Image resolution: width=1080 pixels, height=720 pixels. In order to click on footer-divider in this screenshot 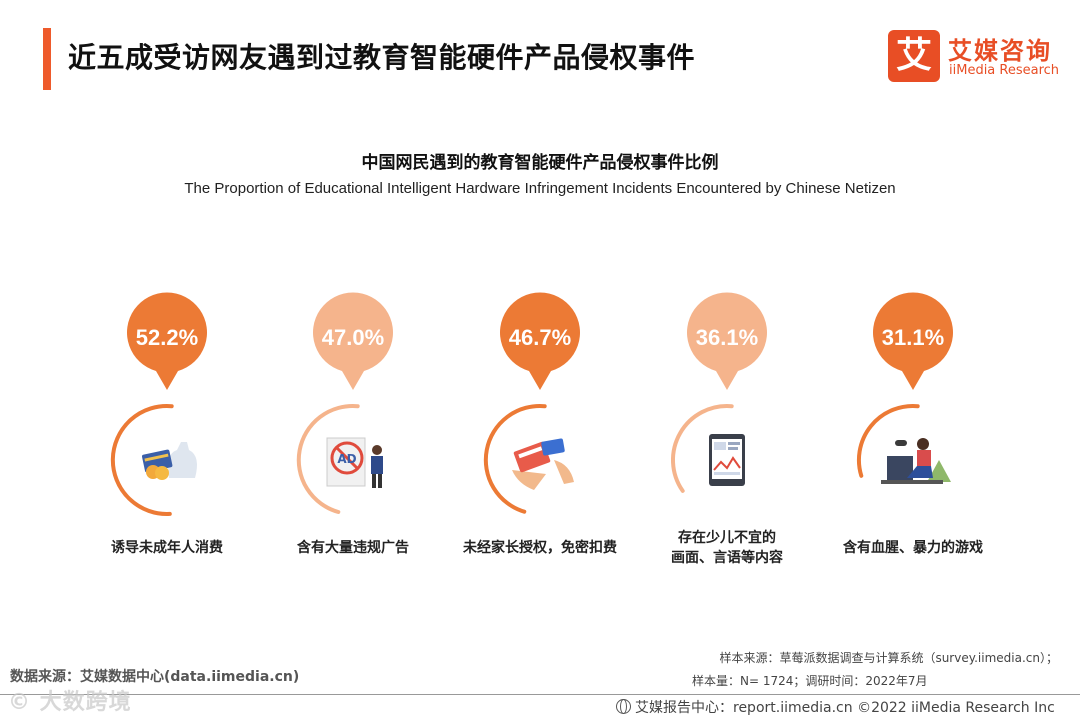, I will do `click(540, 694)`.